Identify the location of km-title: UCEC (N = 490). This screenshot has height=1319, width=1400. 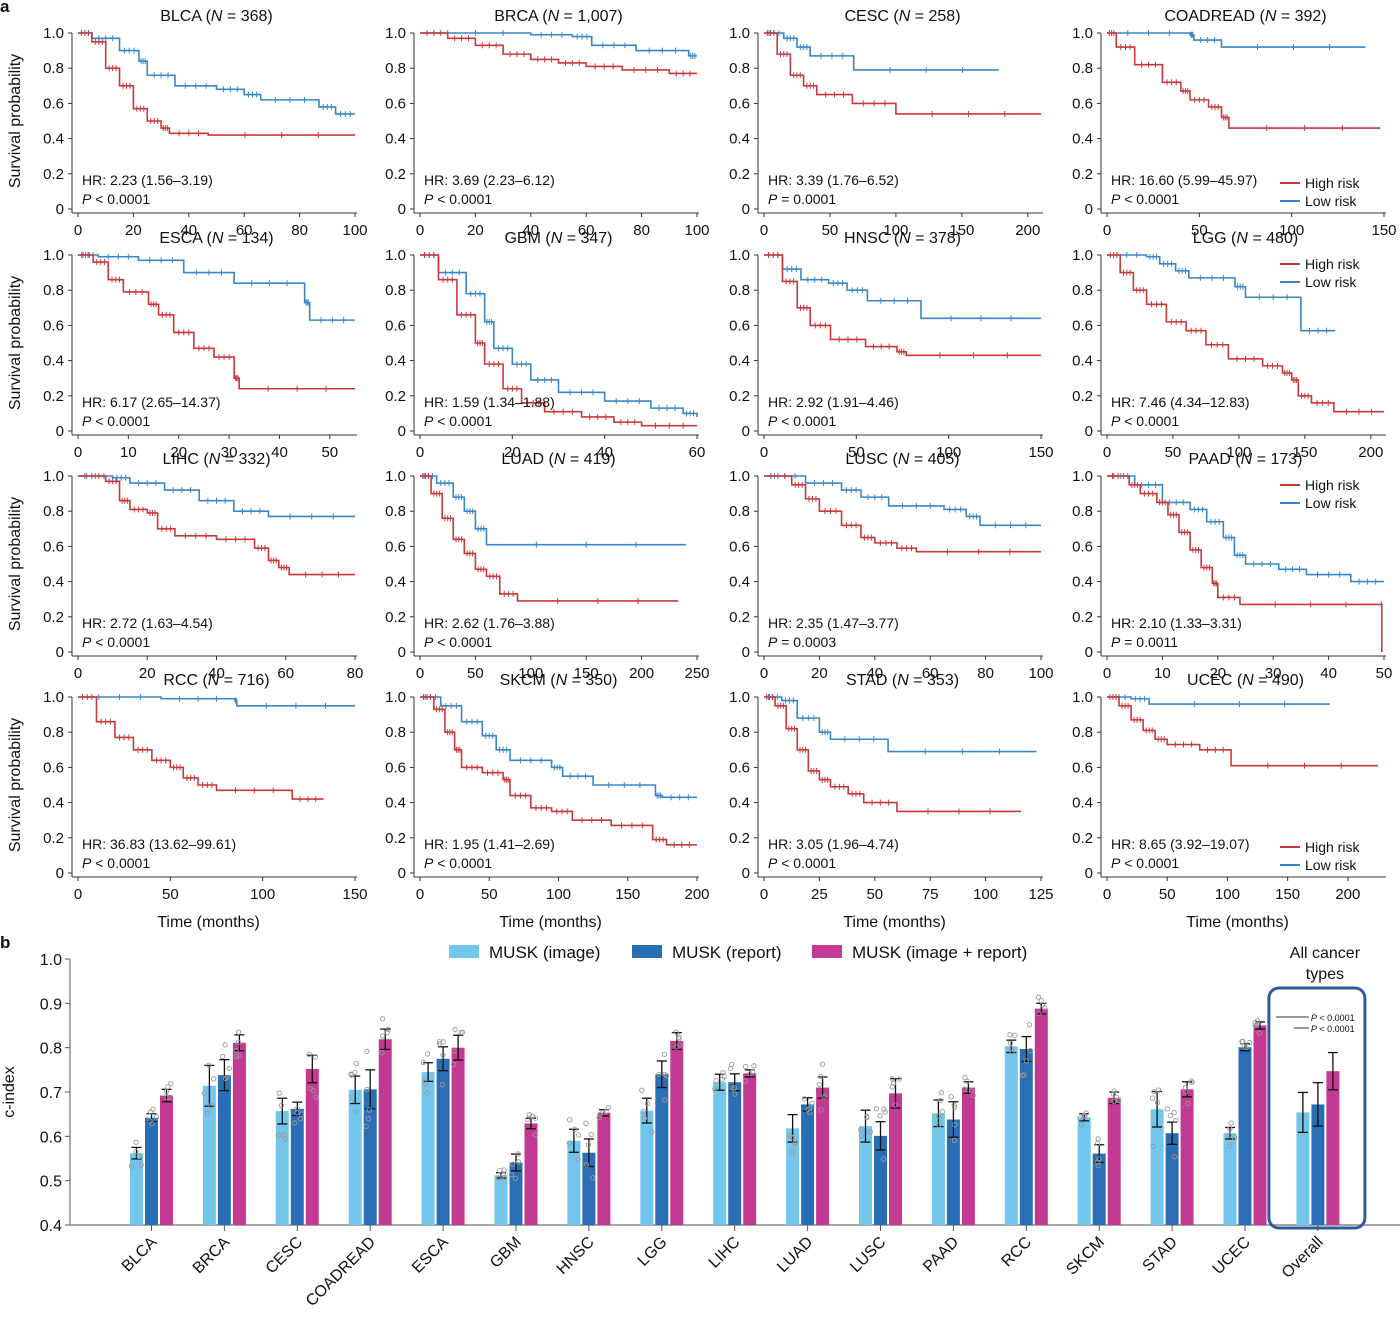
(1245, 680).